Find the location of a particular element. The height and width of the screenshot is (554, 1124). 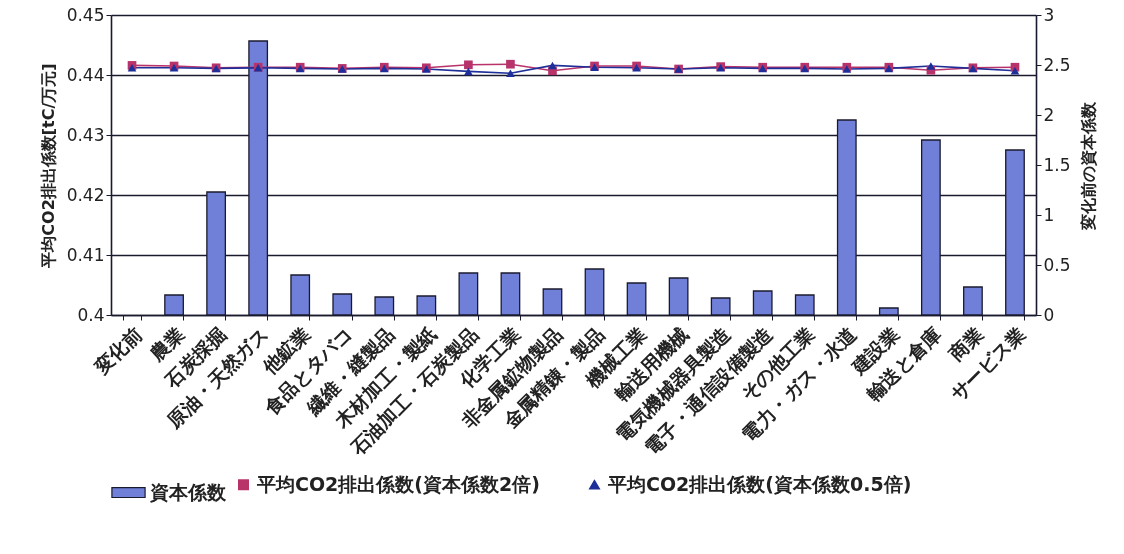

y-axis-title: 平均CO2排出係数[tC/万元] is located at coordinates (48, 166).